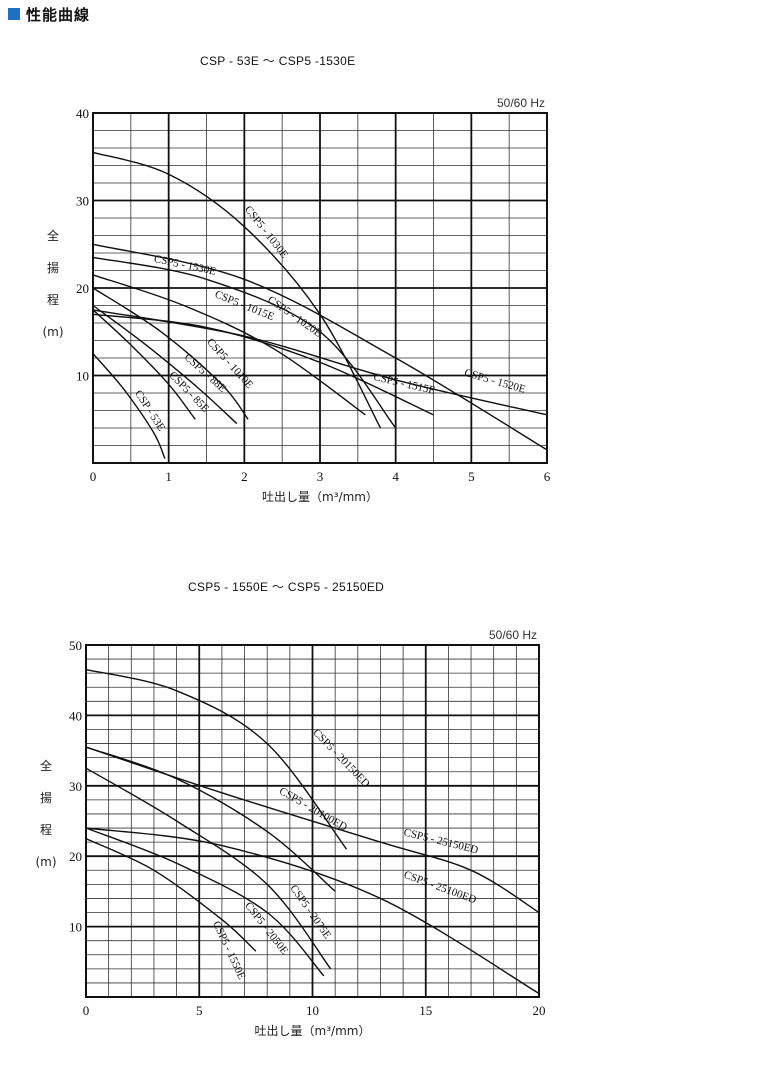  Describe the element at coordinates (320, 476) in the screenshot. I see `x-tick-label: 3` at that location.